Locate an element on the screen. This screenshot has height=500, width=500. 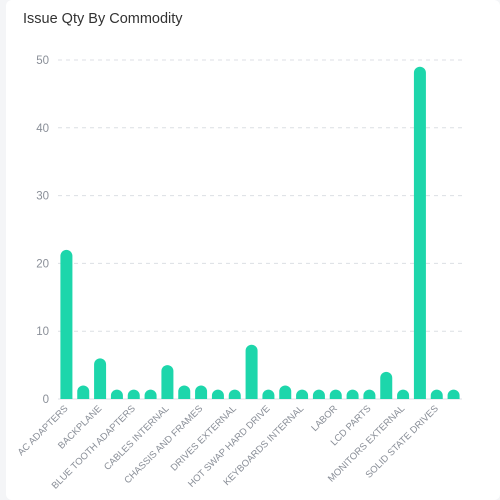
y-tick-label: 0 is located at coordinates (46, 400).